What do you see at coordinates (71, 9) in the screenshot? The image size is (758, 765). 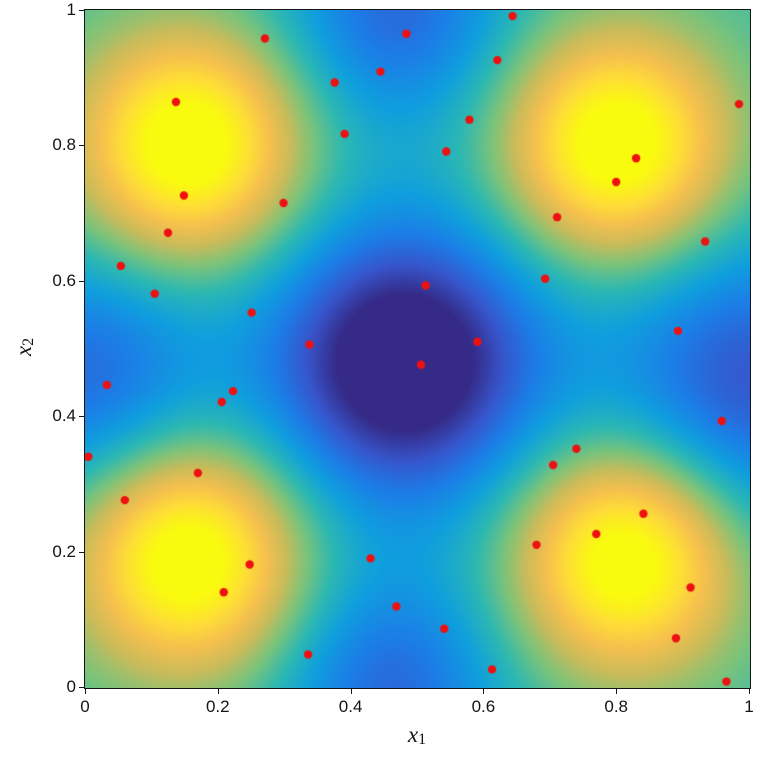 I see `y-tick-label: 1` at bounding box center [71, 9].